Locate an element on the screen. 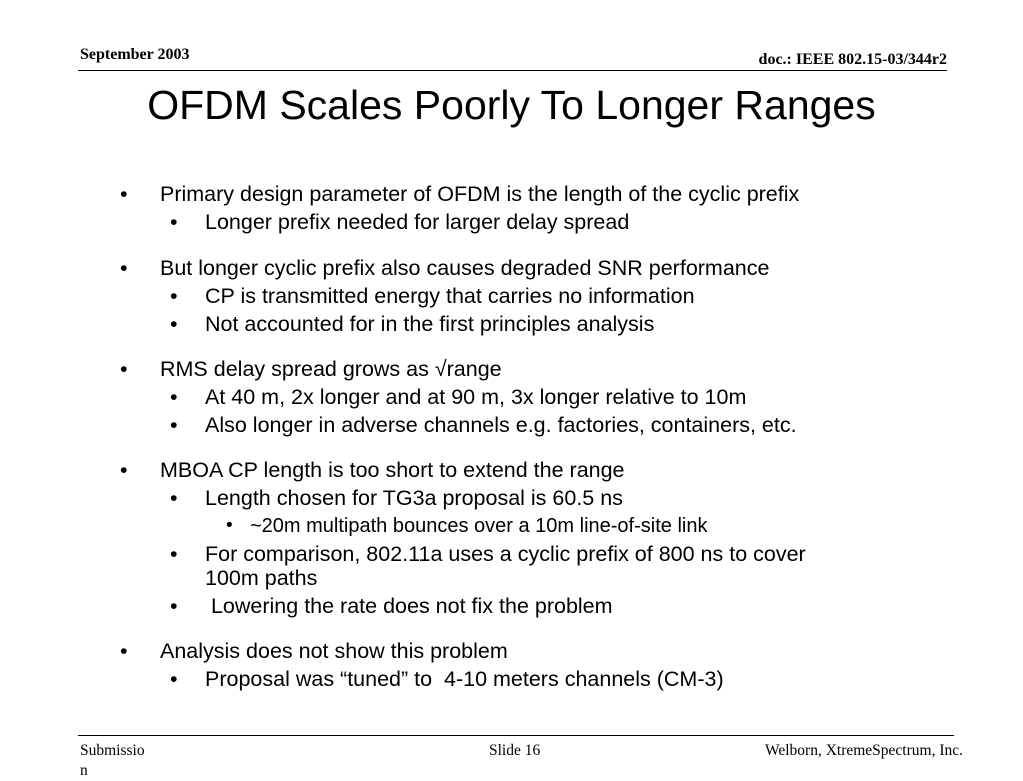  header-doc-id: doc.: IEEE 802.15-03/344r2 is located at coordinates (852, 59).